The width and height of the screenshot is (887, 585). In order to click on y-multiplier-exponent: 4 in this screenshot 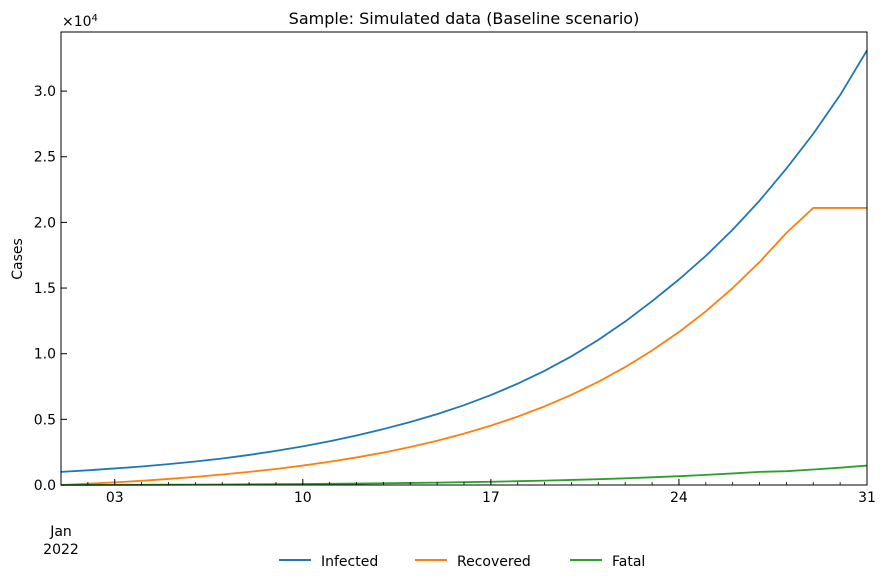, I will do `click(95, 18)`.